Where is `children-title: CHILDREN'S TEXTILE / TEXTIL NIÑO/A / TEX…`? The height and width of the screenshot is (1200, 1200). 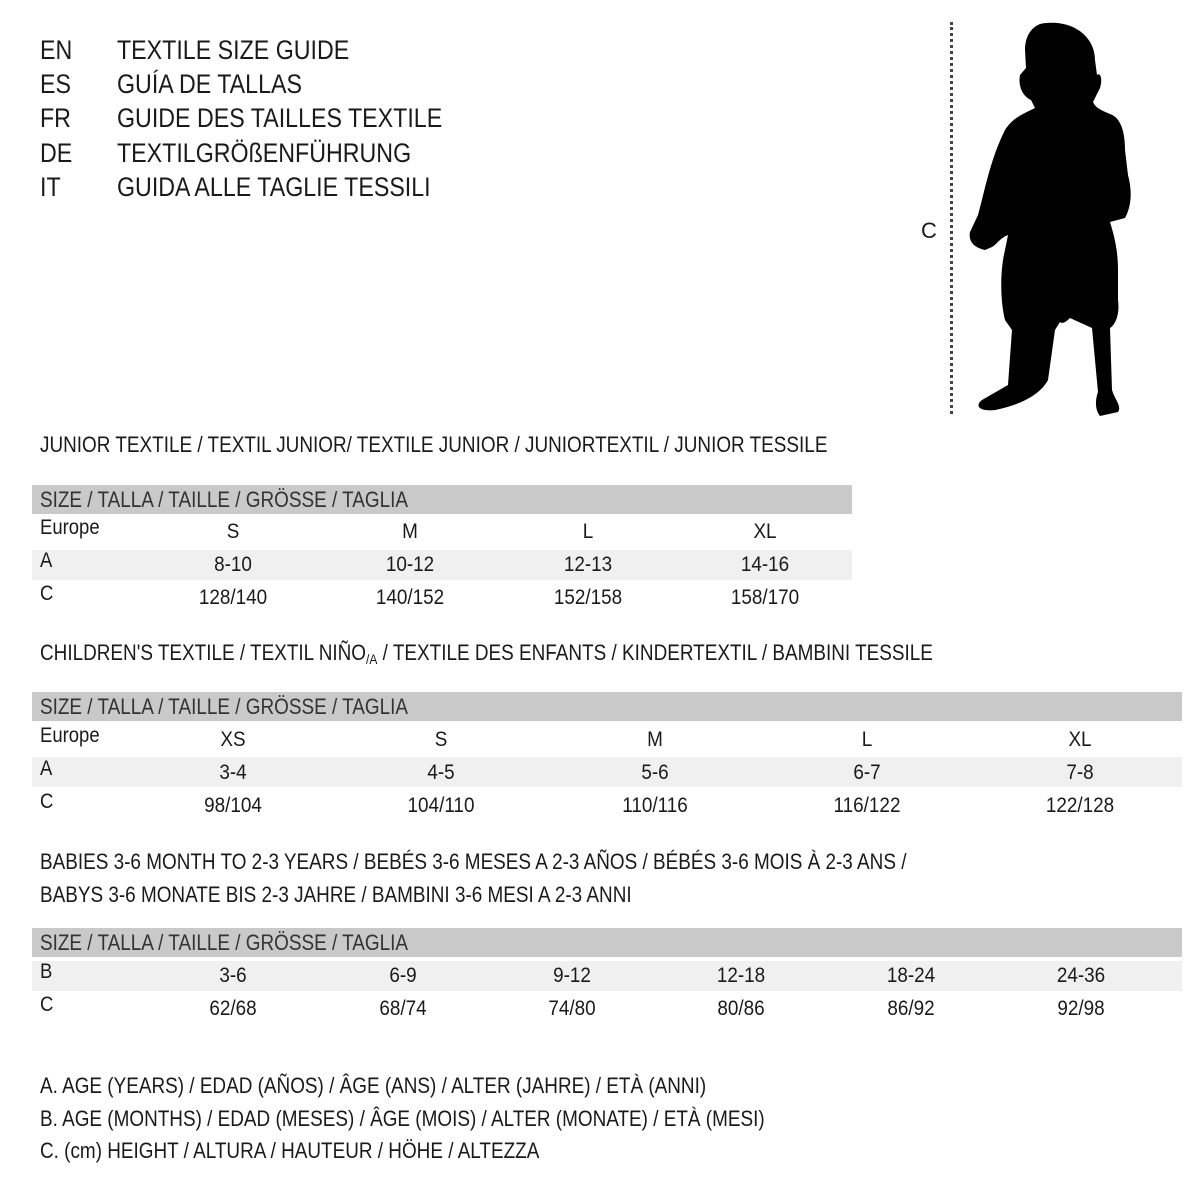
children-title: CHILDREN'S TEXTILE / TEXTIL NIÑO/A / TEX… is located at coordinates (486, 656).